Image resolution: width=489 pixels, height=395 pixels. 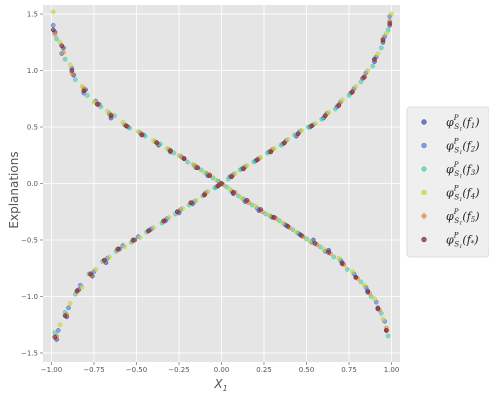 What do you see at coordinates (462, 241) in the screenshot?
I see `legend-label: φP S1(f*)` at bounding box center [462, 241].